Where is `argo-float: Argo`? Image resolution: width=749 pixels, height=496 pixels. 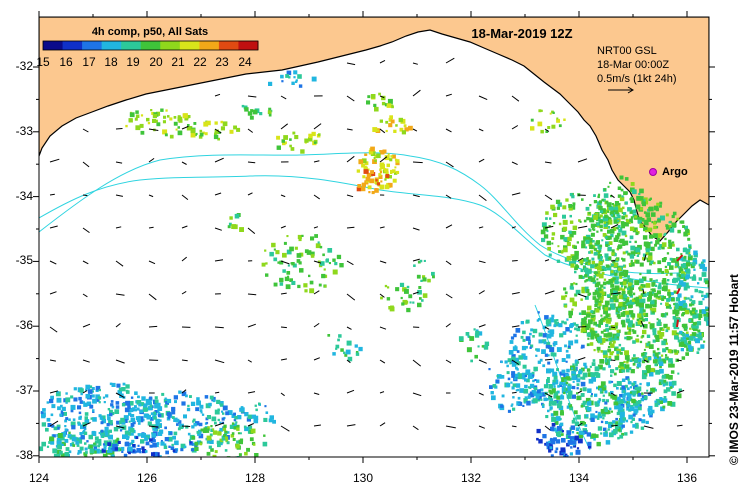
argo-float: Argo is located at coordinates (668, 172).